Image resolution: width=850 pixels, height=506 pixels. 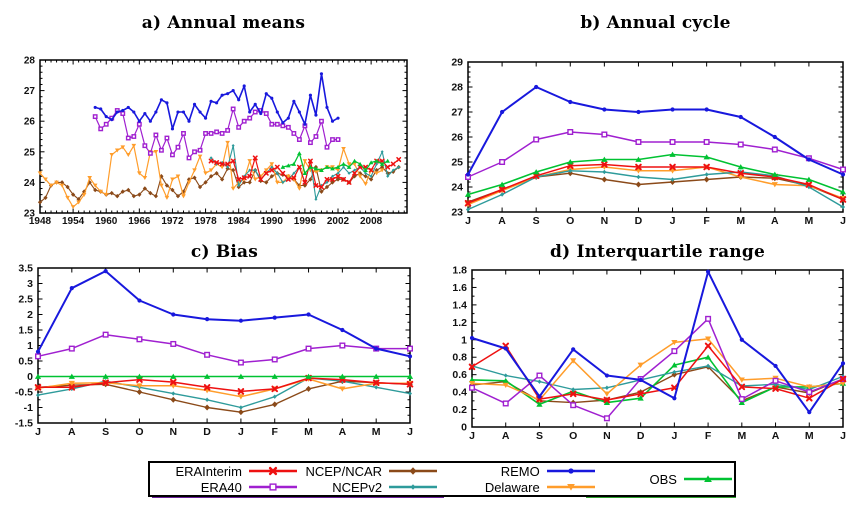 I want to click on legend-item-ncepv2: NCEPv2, so click(x=369, y=487).